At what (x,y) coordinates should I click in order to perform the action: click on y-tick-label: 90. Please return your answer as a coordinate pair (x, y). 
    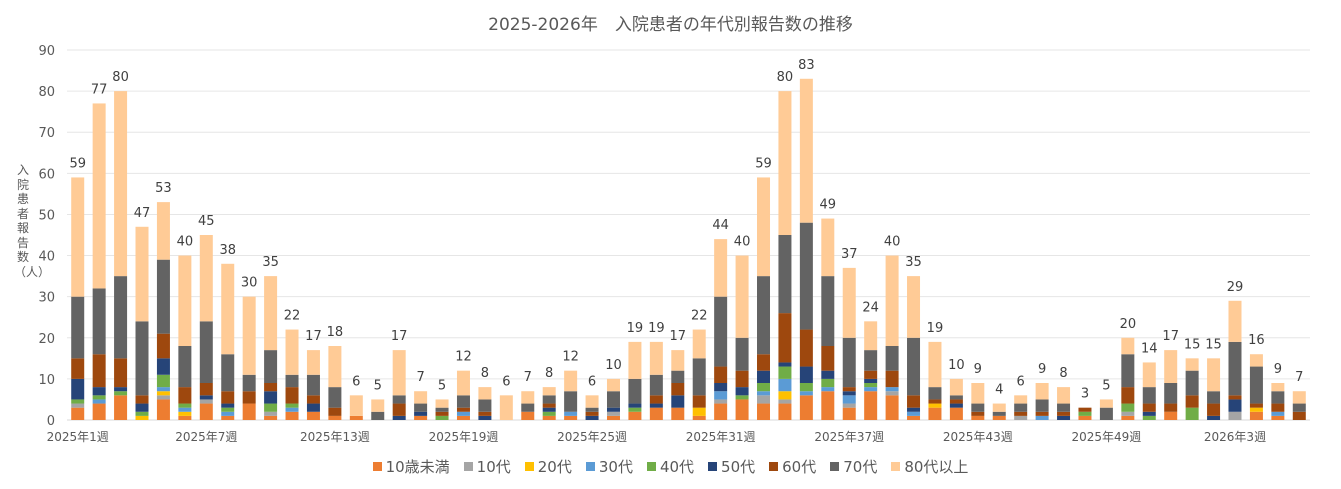
    Looking at the image, I should click on (46, 51).